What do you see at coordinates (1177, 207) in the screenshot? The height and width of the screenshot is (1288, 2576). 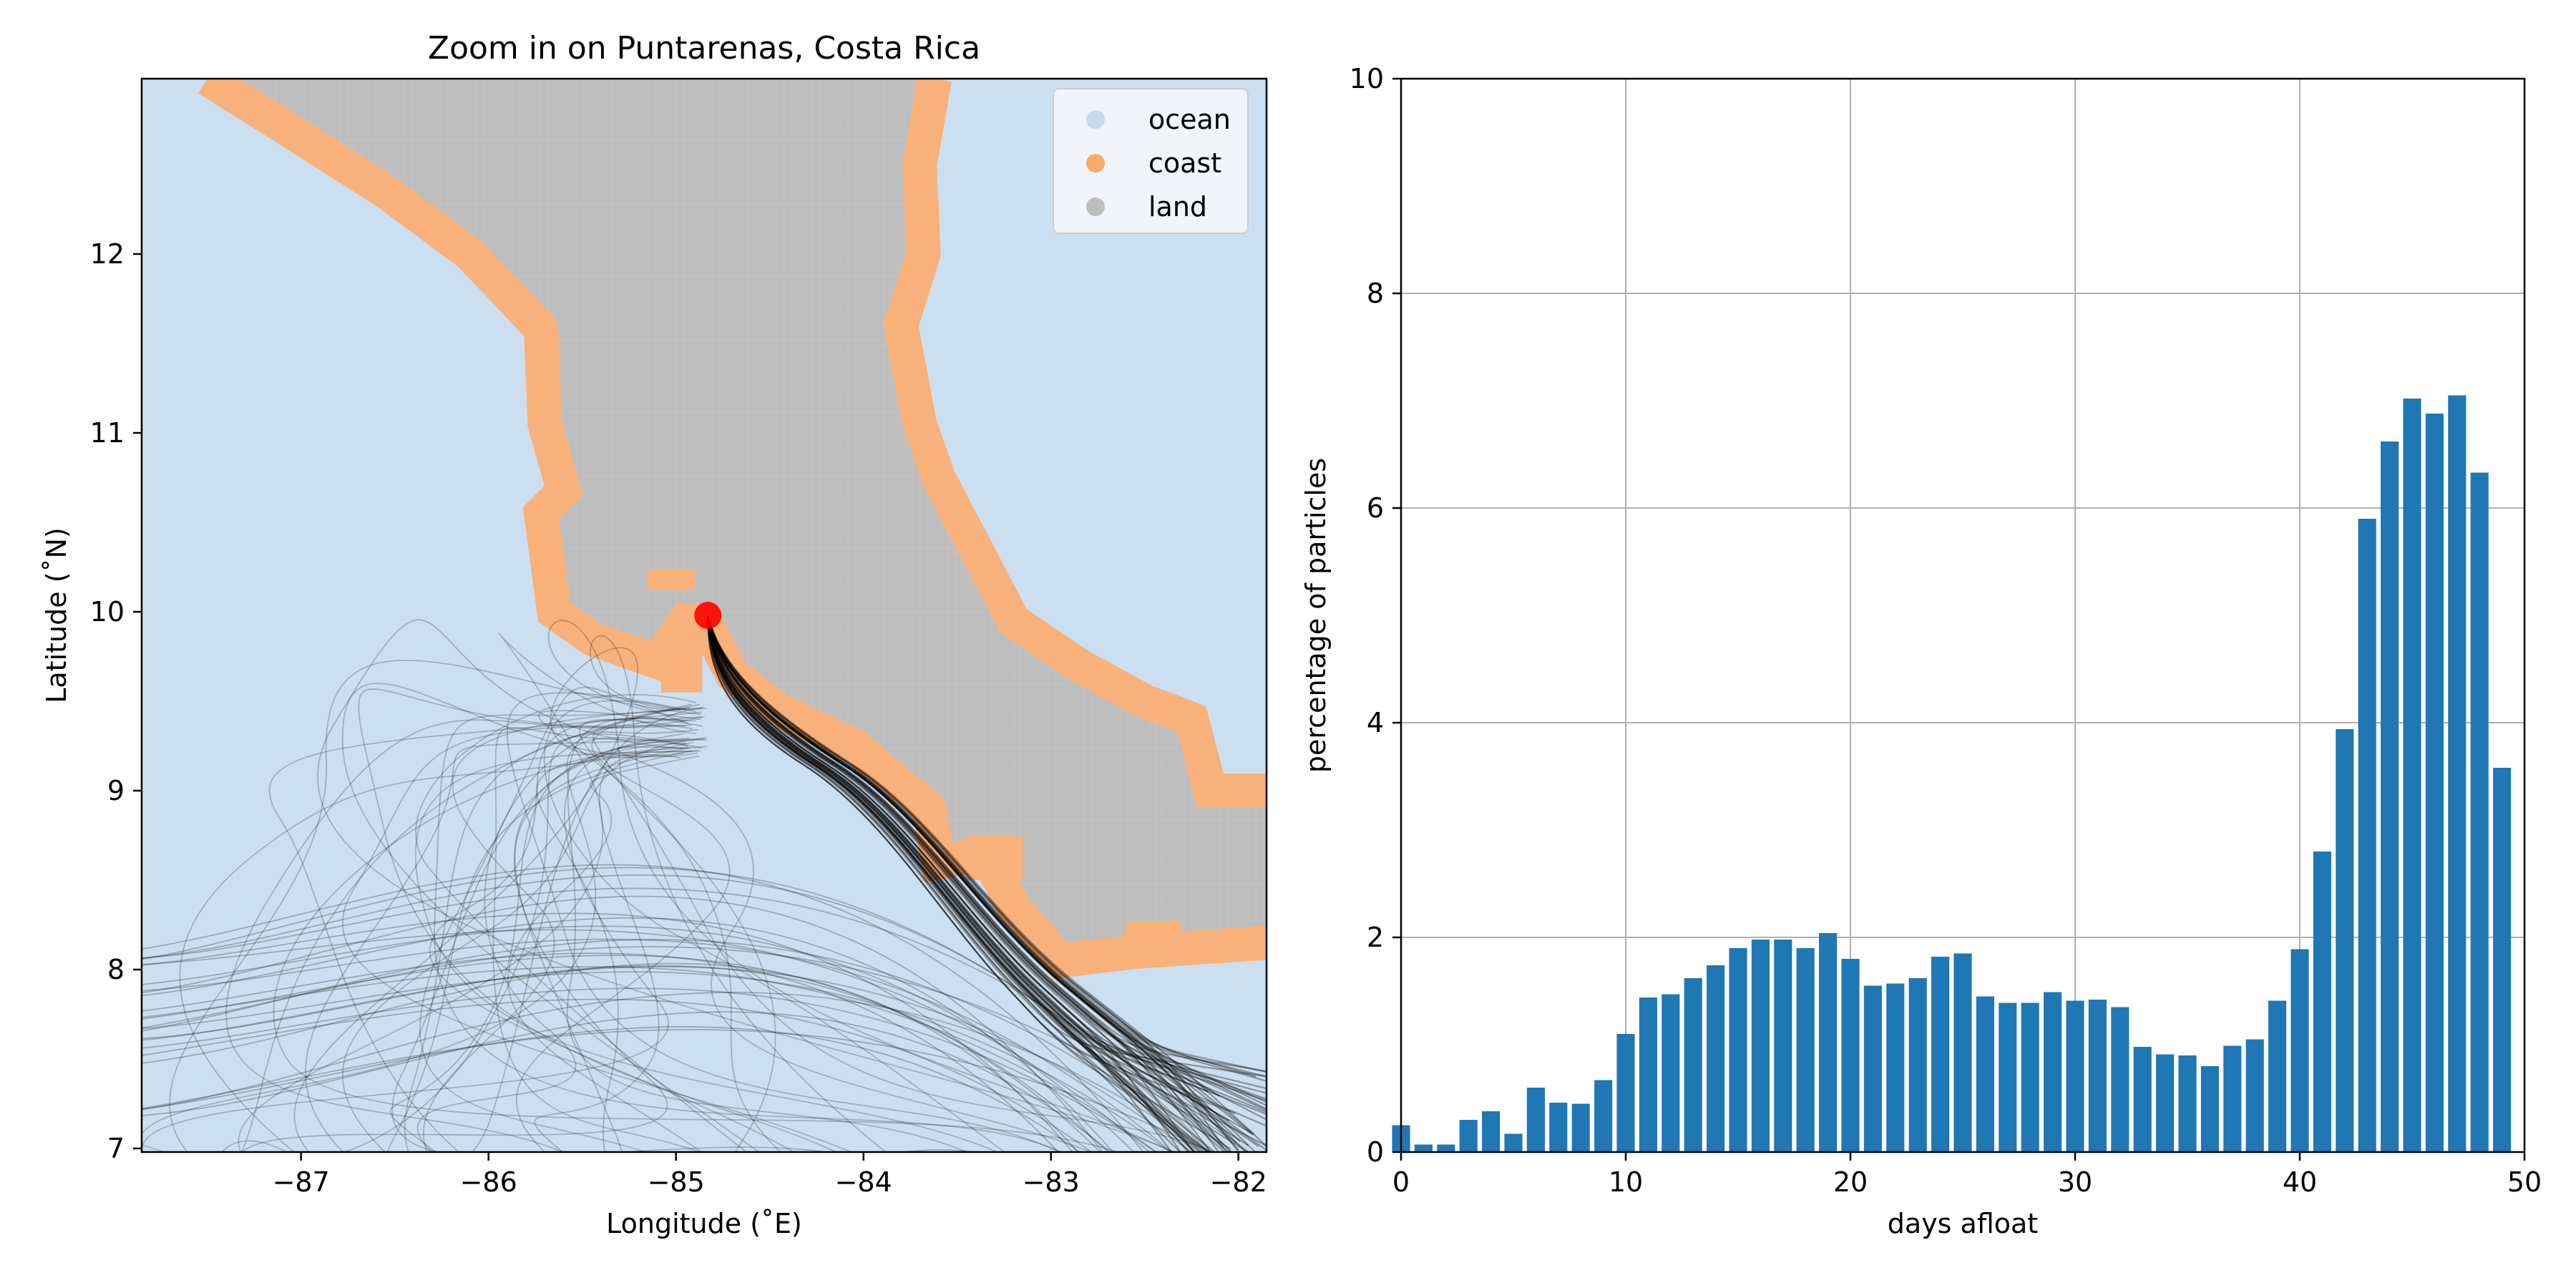 I see `legend-label-land: land` at bounding box center [1177, 207].